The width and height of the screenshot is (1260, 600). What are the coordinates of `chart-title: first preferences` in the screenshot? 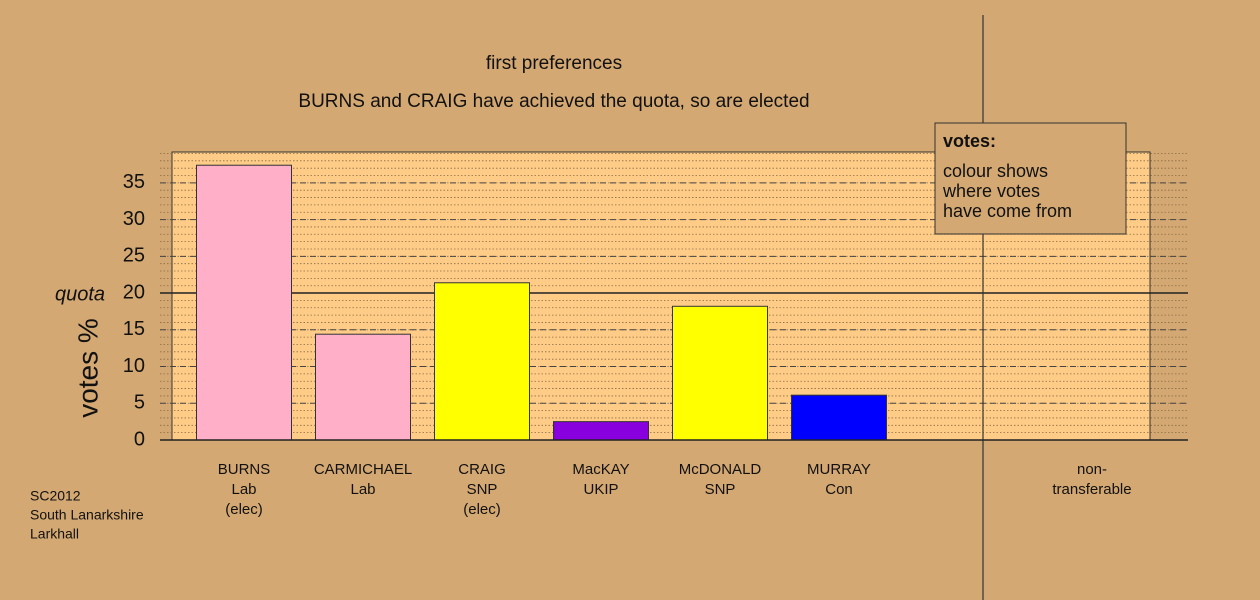 It's located at (554, 63).